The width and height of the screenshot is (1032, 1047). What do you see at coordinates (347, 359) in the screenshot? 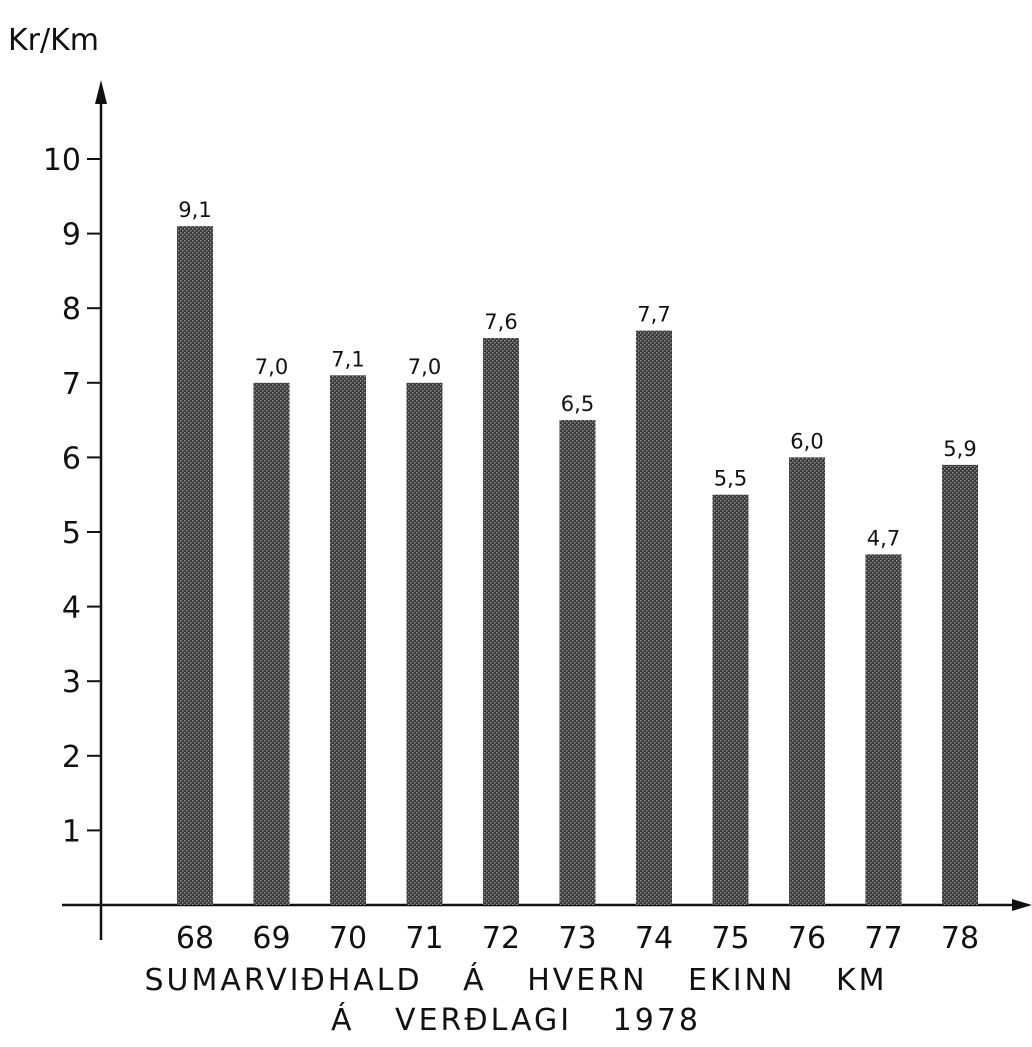
I see `bar-value-label: 7,1` at bounding box center [347, 359].